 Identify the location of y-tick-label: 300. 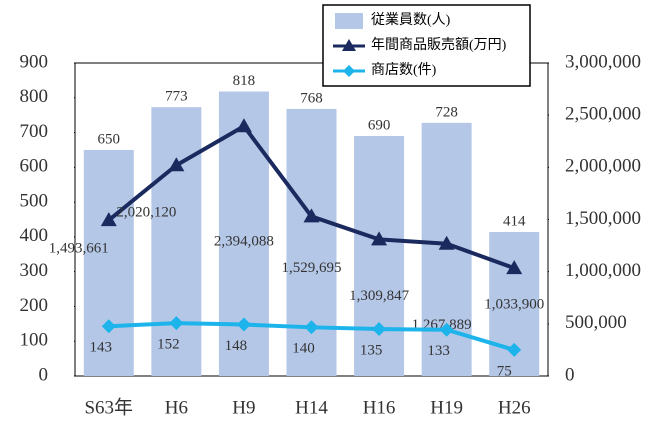
(34, 270).